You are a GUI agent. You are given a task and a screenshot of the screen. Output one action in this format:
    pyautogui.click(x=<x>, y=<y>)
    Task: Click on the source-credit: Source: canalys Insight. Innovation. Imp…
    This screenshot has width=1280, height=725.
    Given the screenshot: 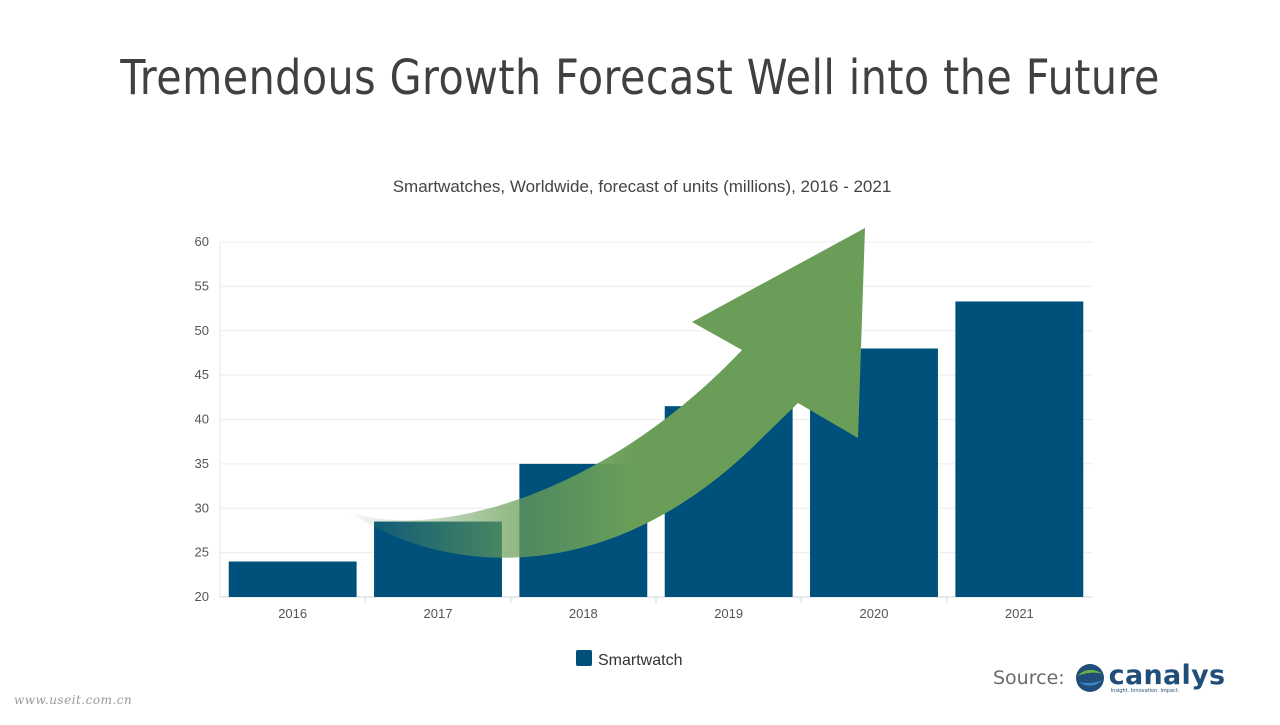 What is the action you would take?
    pyautogui.click(x=1109, y=678)
    